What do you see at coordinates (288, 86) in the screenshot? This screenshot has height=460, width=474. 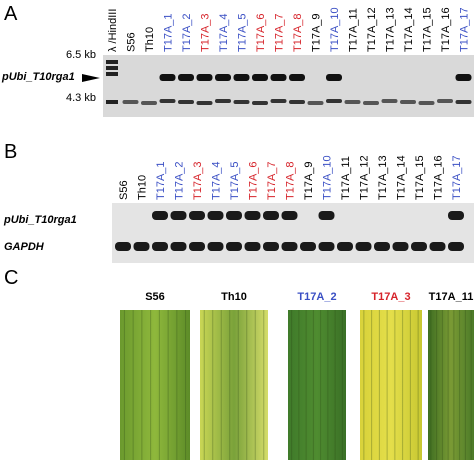 I see `southern-blot` at bounding box center [288, 86].